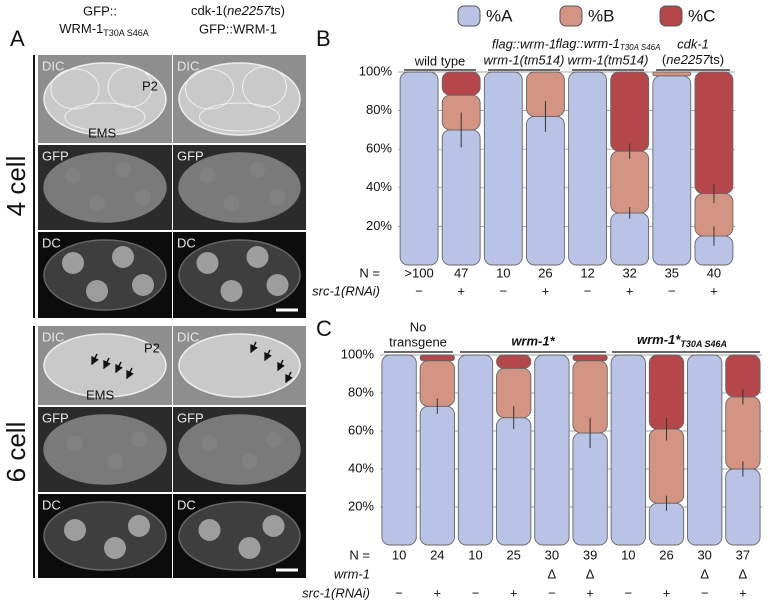 Image resolution: width=768 pixels, height=604 pixels. I want to click on x-tick-label: 10, so click(628, 554).